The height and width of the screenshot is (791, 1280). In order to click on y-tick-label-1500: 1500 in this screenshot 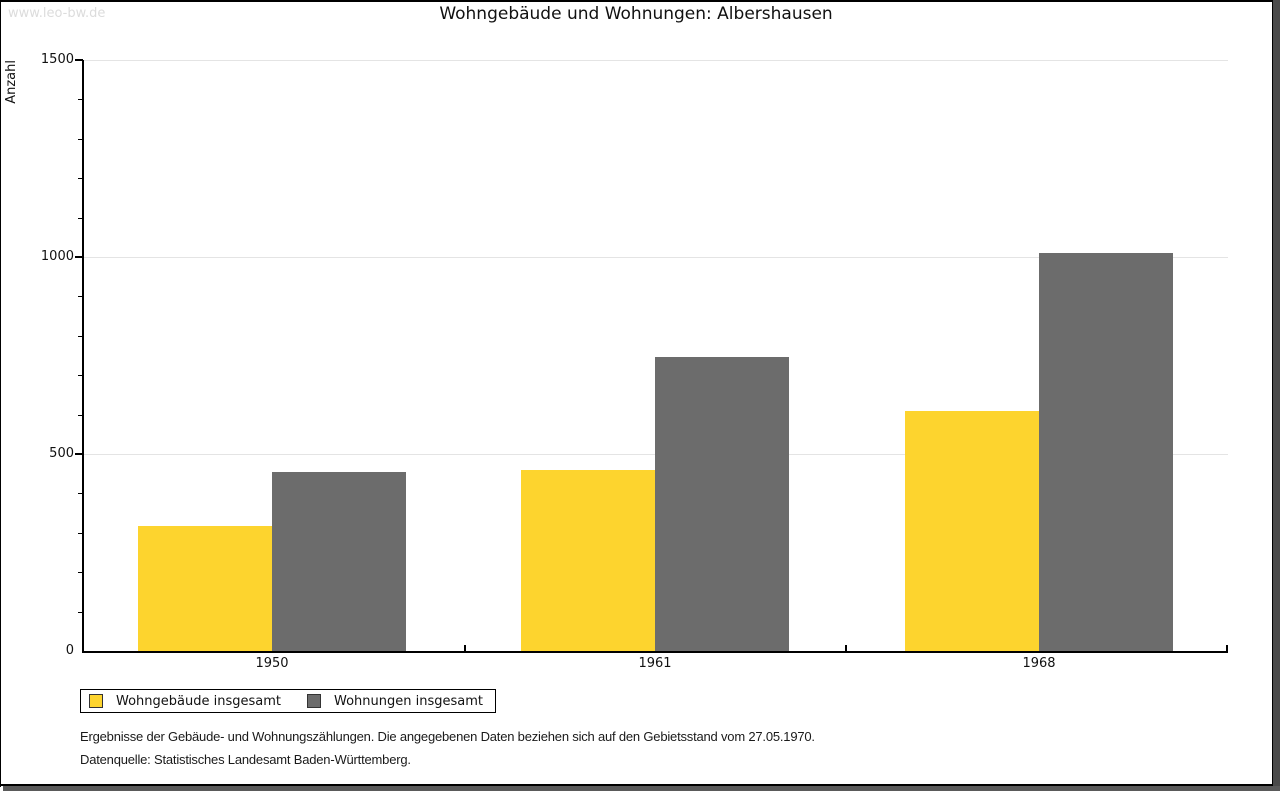, I will do `click(57, 59)`.